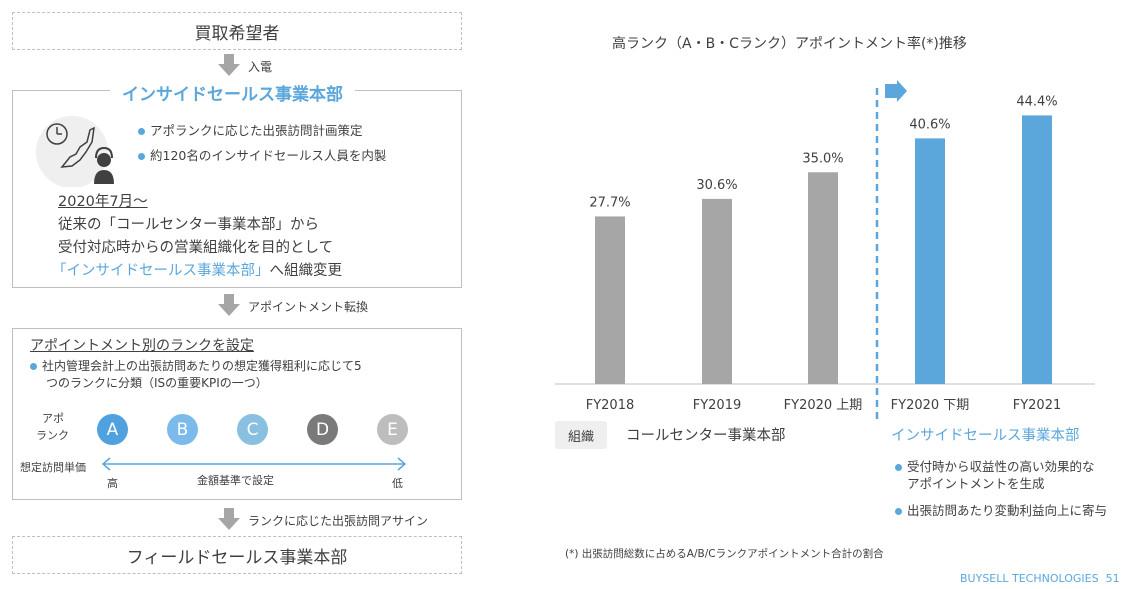 The height and width of the screenshot is (589, 1141). Describe the element at coordinates (196, 365) in the screenshot. I see `rank-bullet: 社内管理会計上の出張訪問あたりの想定獲得粗利に応じて5` at that location.